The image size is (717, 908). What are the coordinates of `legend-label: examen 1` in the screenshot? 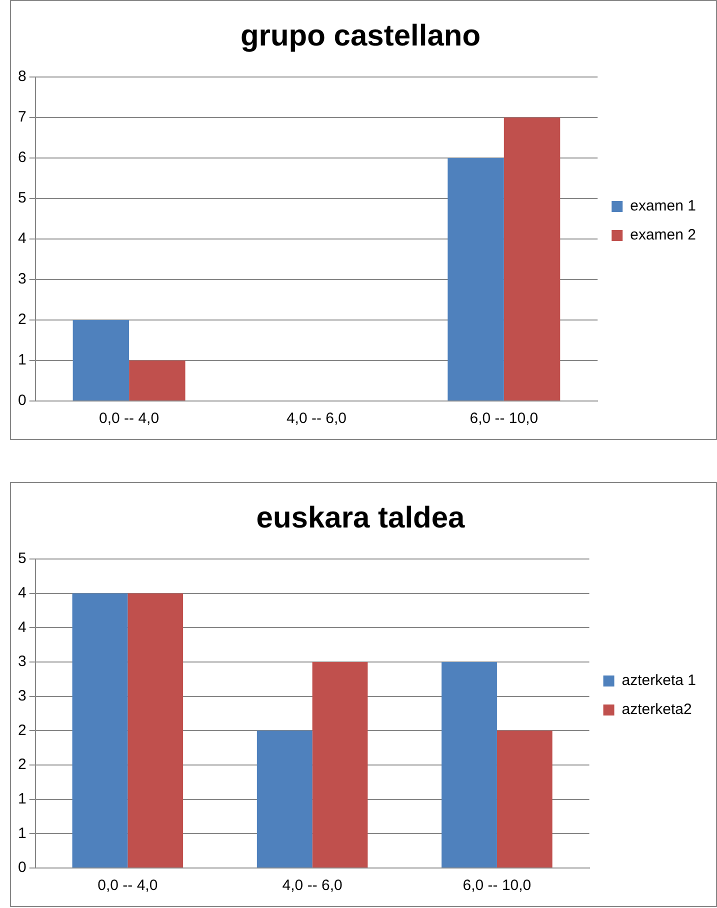 It's located at (663, 206).